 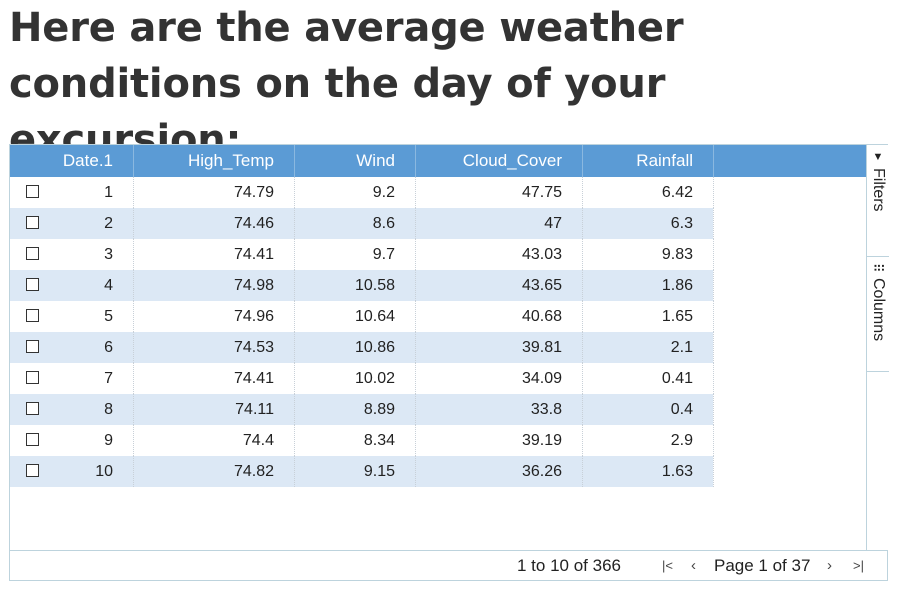 What do you see at coordinates (355, 409) in the screenshot?
I see `cell-wind: 8.89` at bounding box center [355, 409].